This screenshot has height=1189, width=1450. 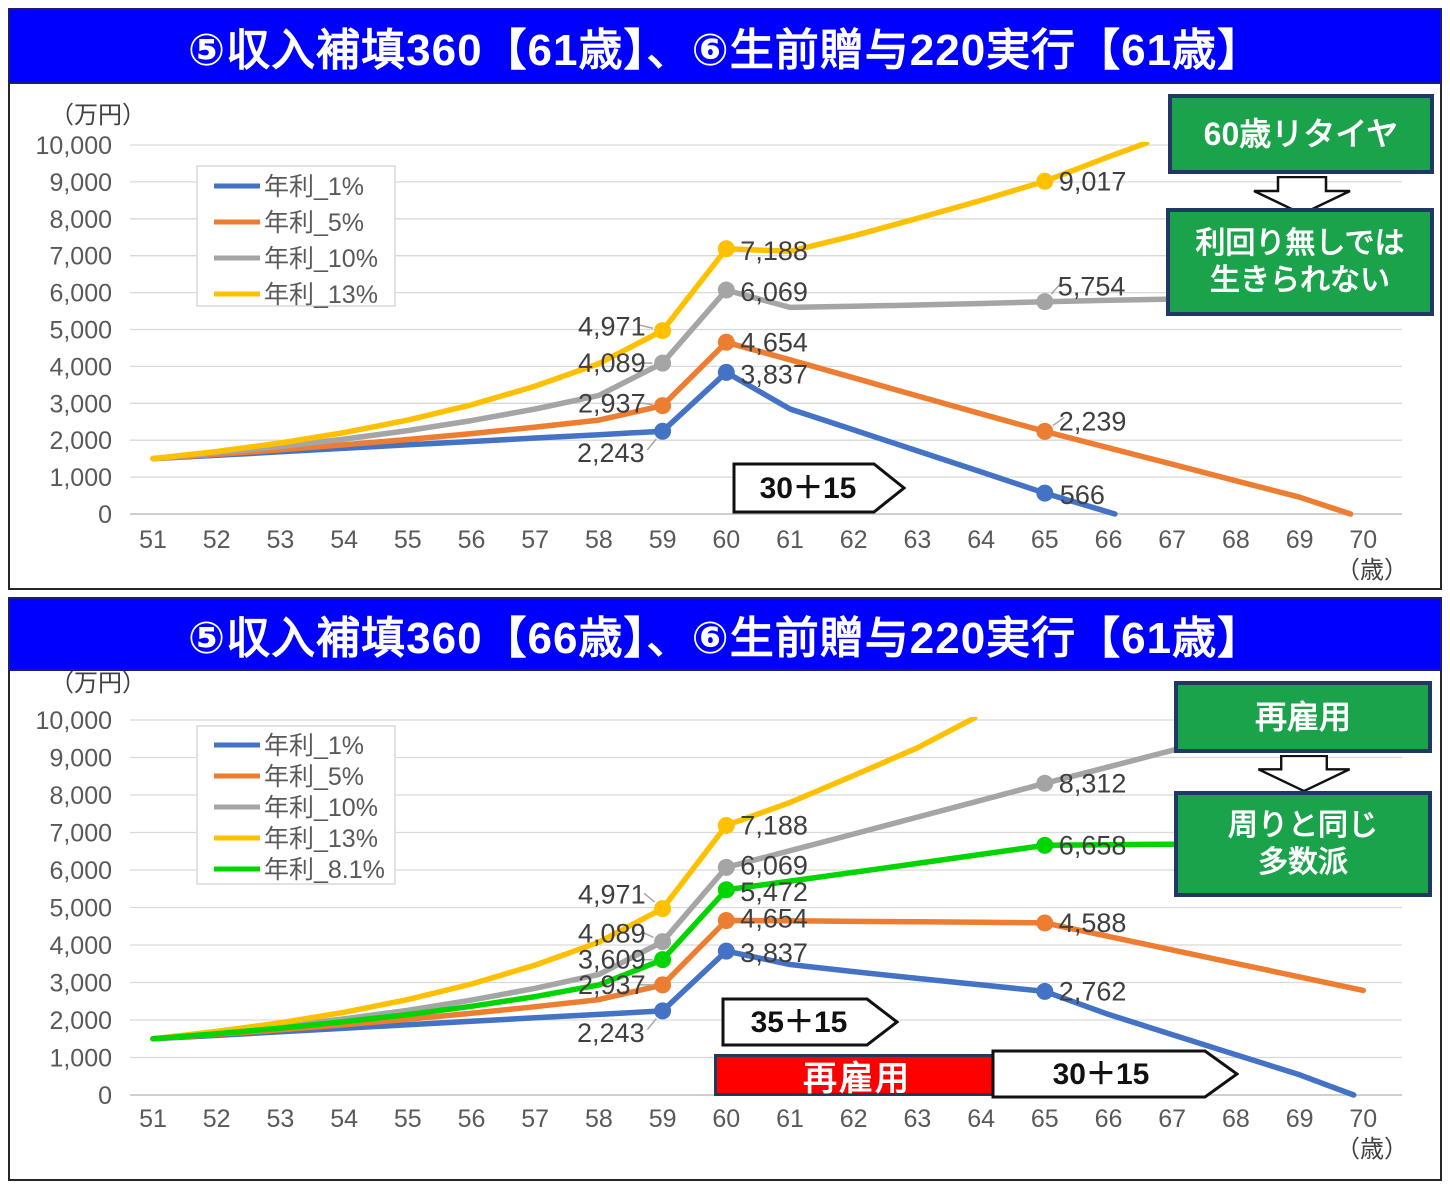 I want to click on callout-rehire: 再雇用, so click(x=1303, y=717).